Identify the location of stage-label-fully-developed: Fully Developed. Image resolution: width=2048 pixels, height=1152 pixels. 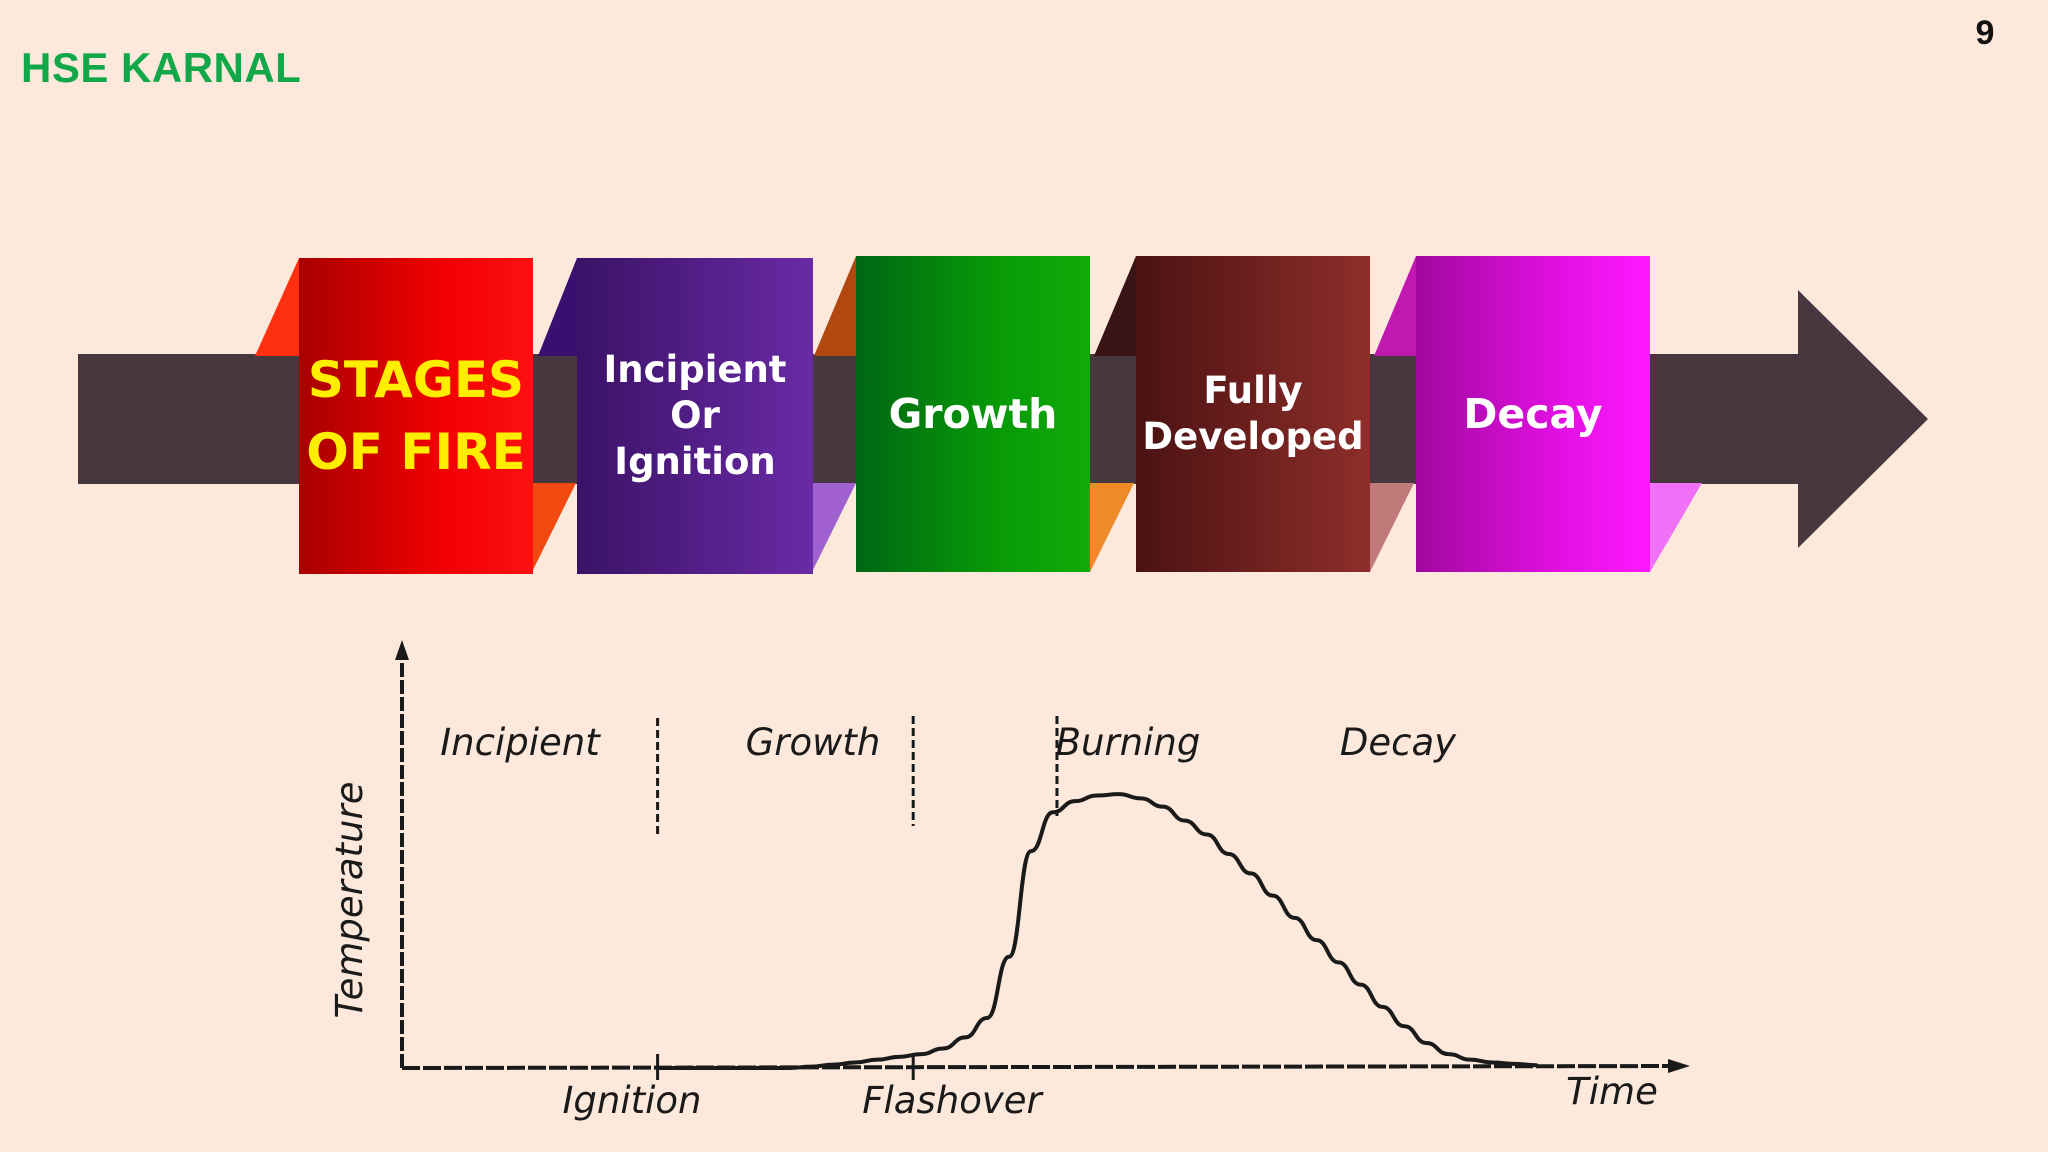
(1253, 414).